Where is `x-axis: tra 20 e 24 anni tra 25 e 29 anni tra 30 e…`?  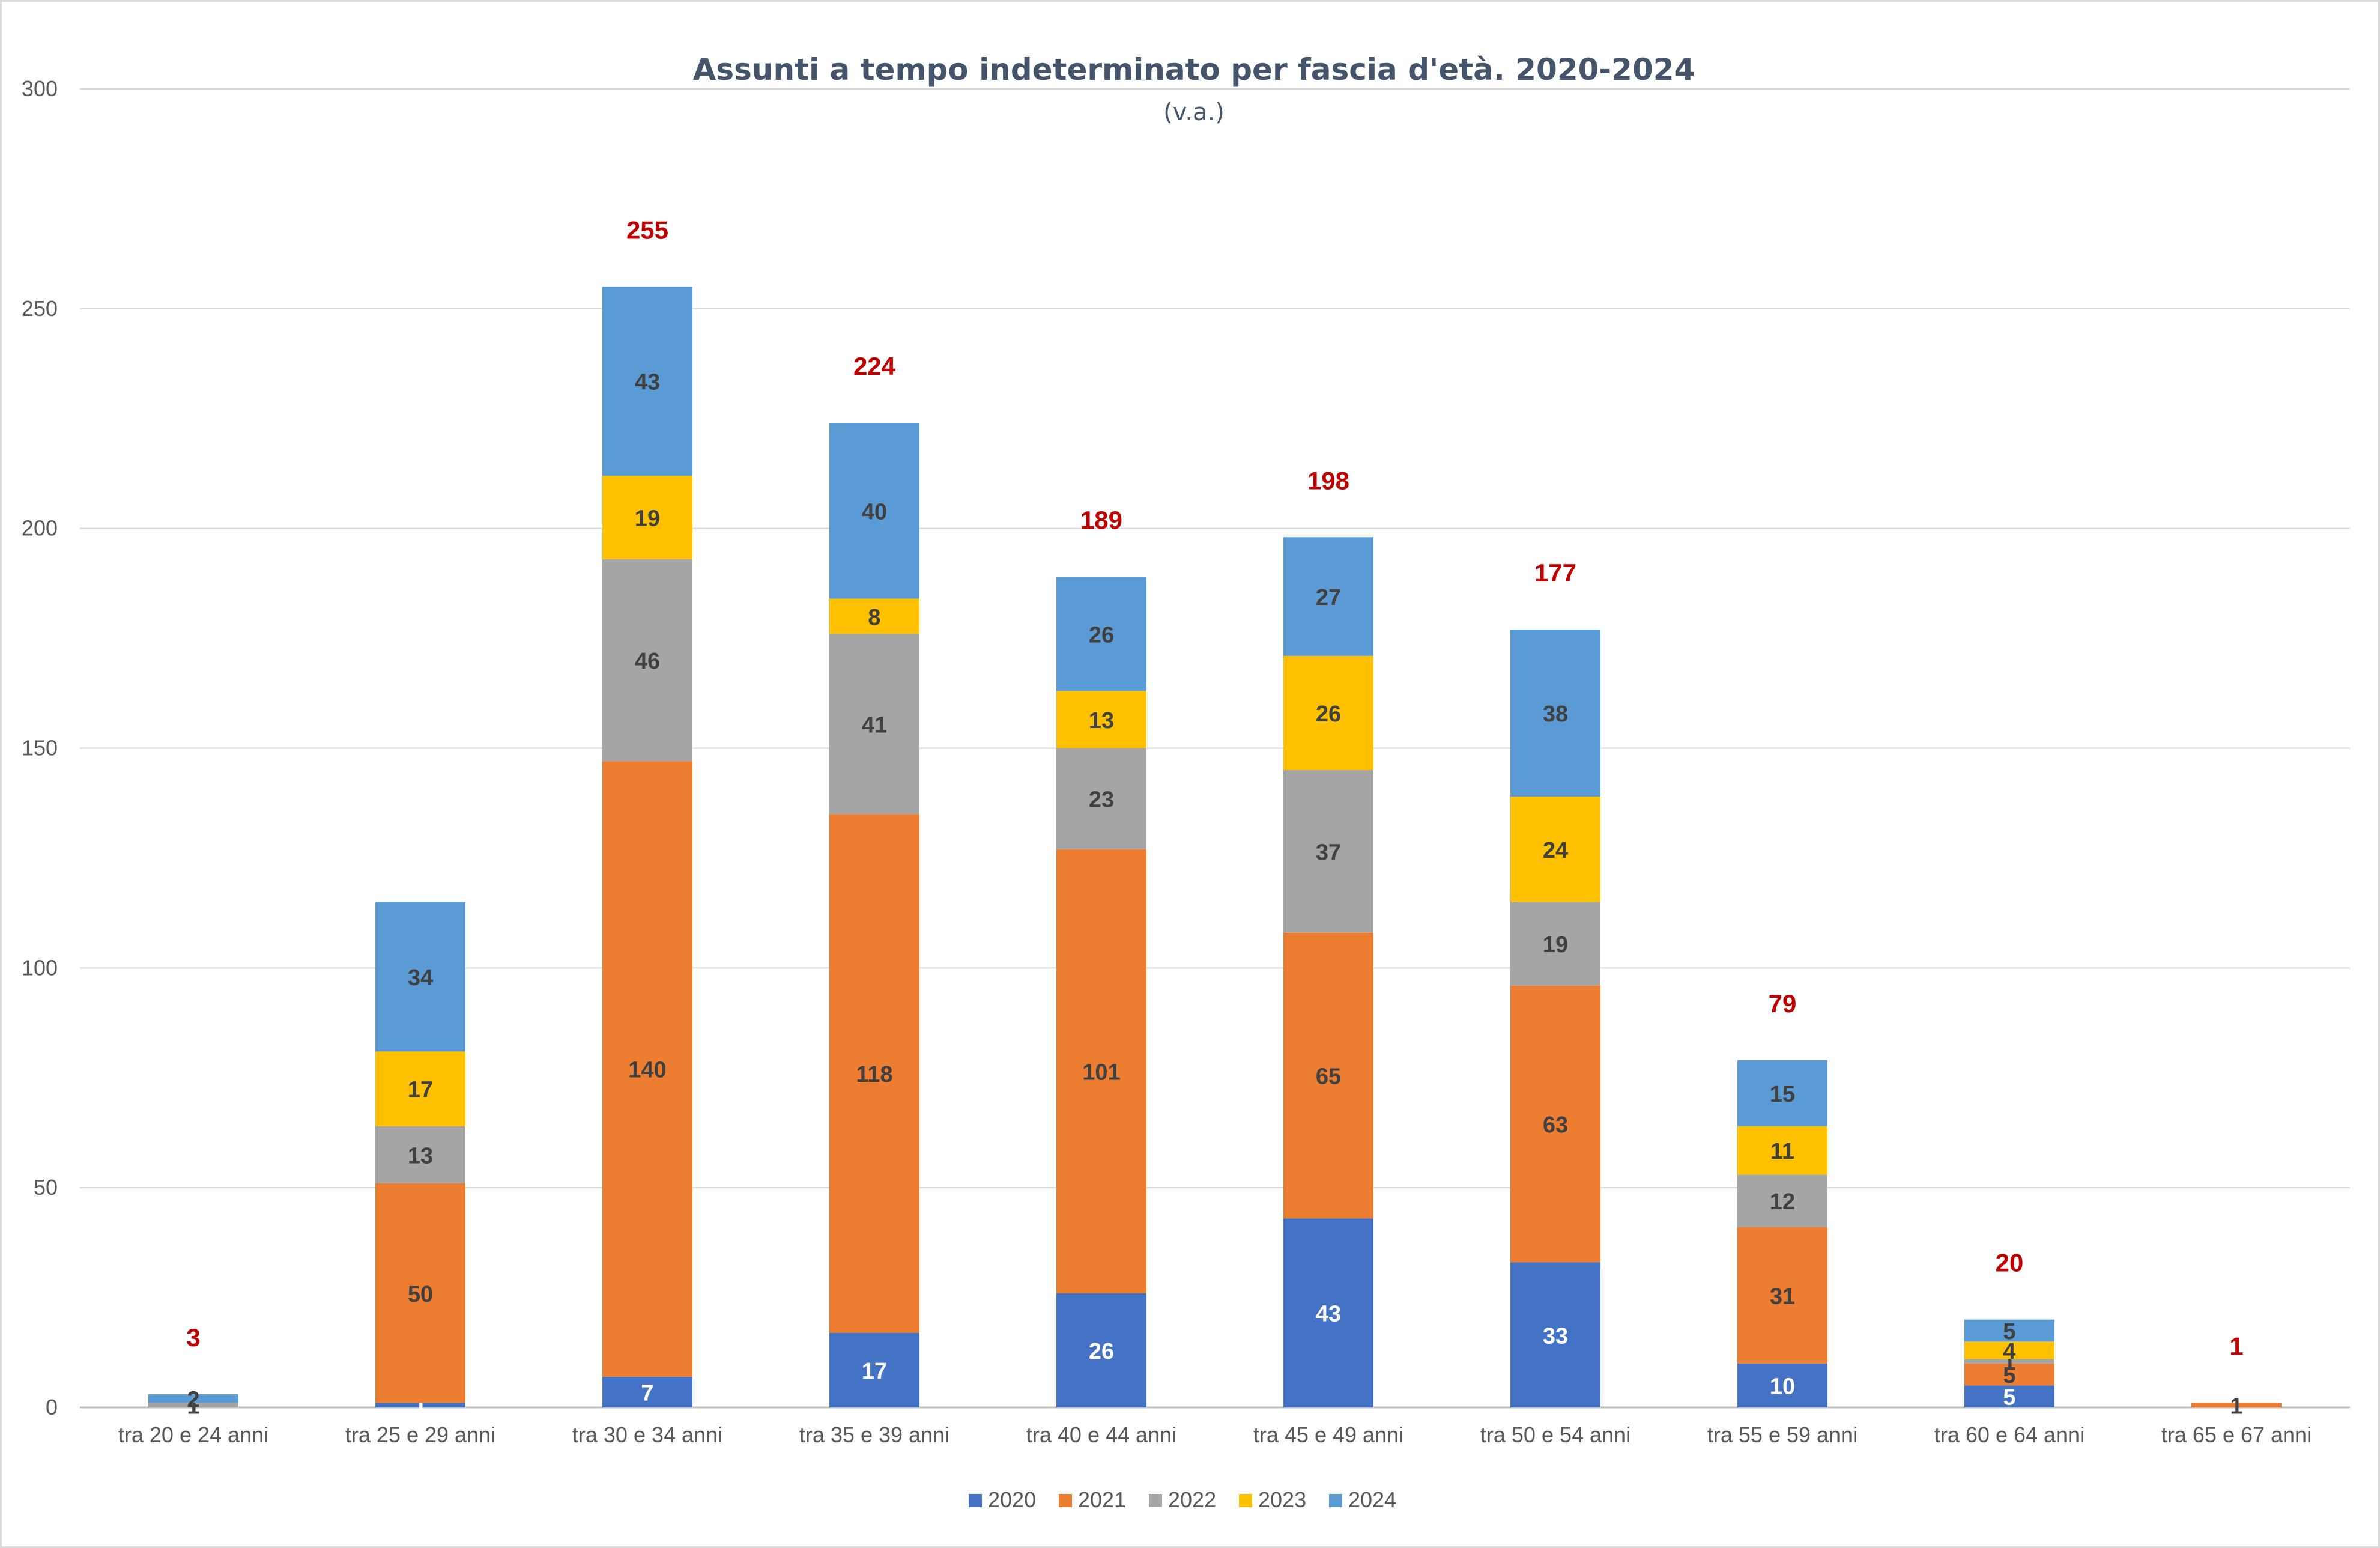
x-axis: tra 20 e 24 anni tra 25 e 29 anni tra 30 e… is located at coordinates (1215, 1435).